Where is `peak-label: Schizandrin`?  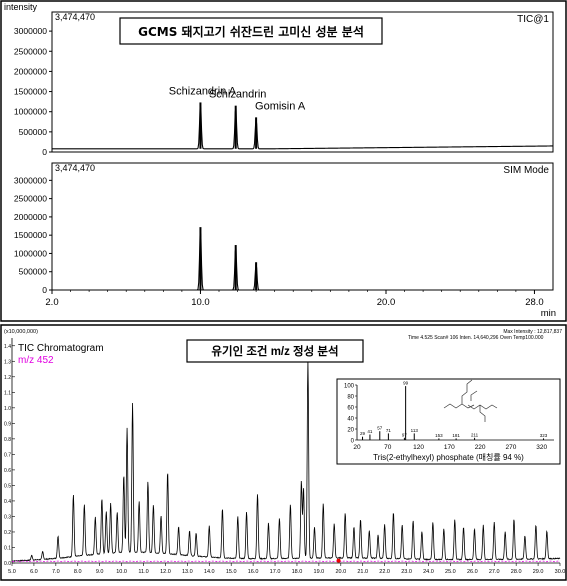 peak-label: Schizandrin is located at coordinates (237, 95).